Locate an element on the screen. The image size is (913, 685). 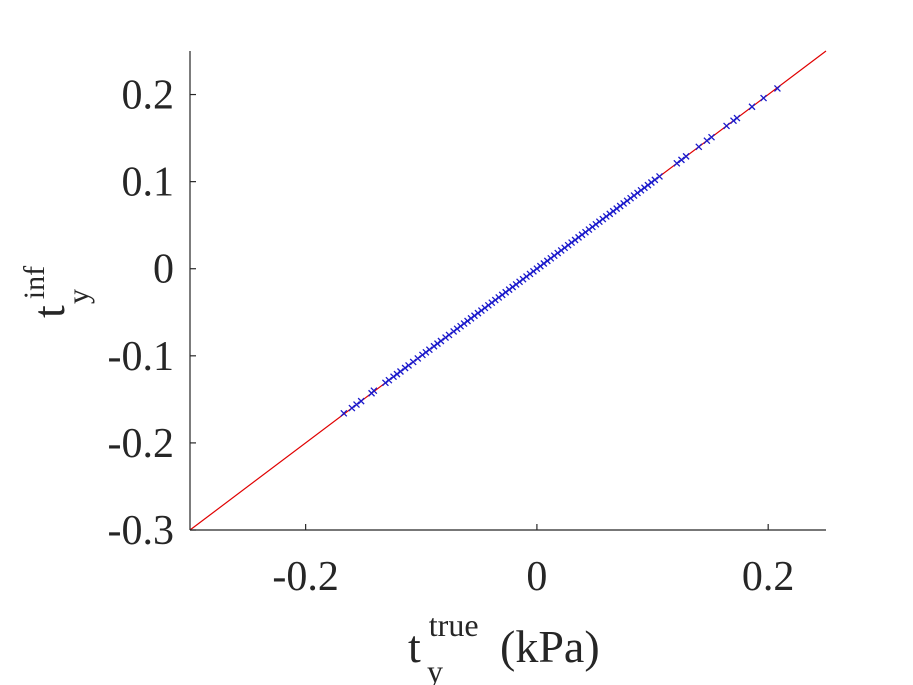
x-tick-label: 0.2 is located at coordinates (768, 577).